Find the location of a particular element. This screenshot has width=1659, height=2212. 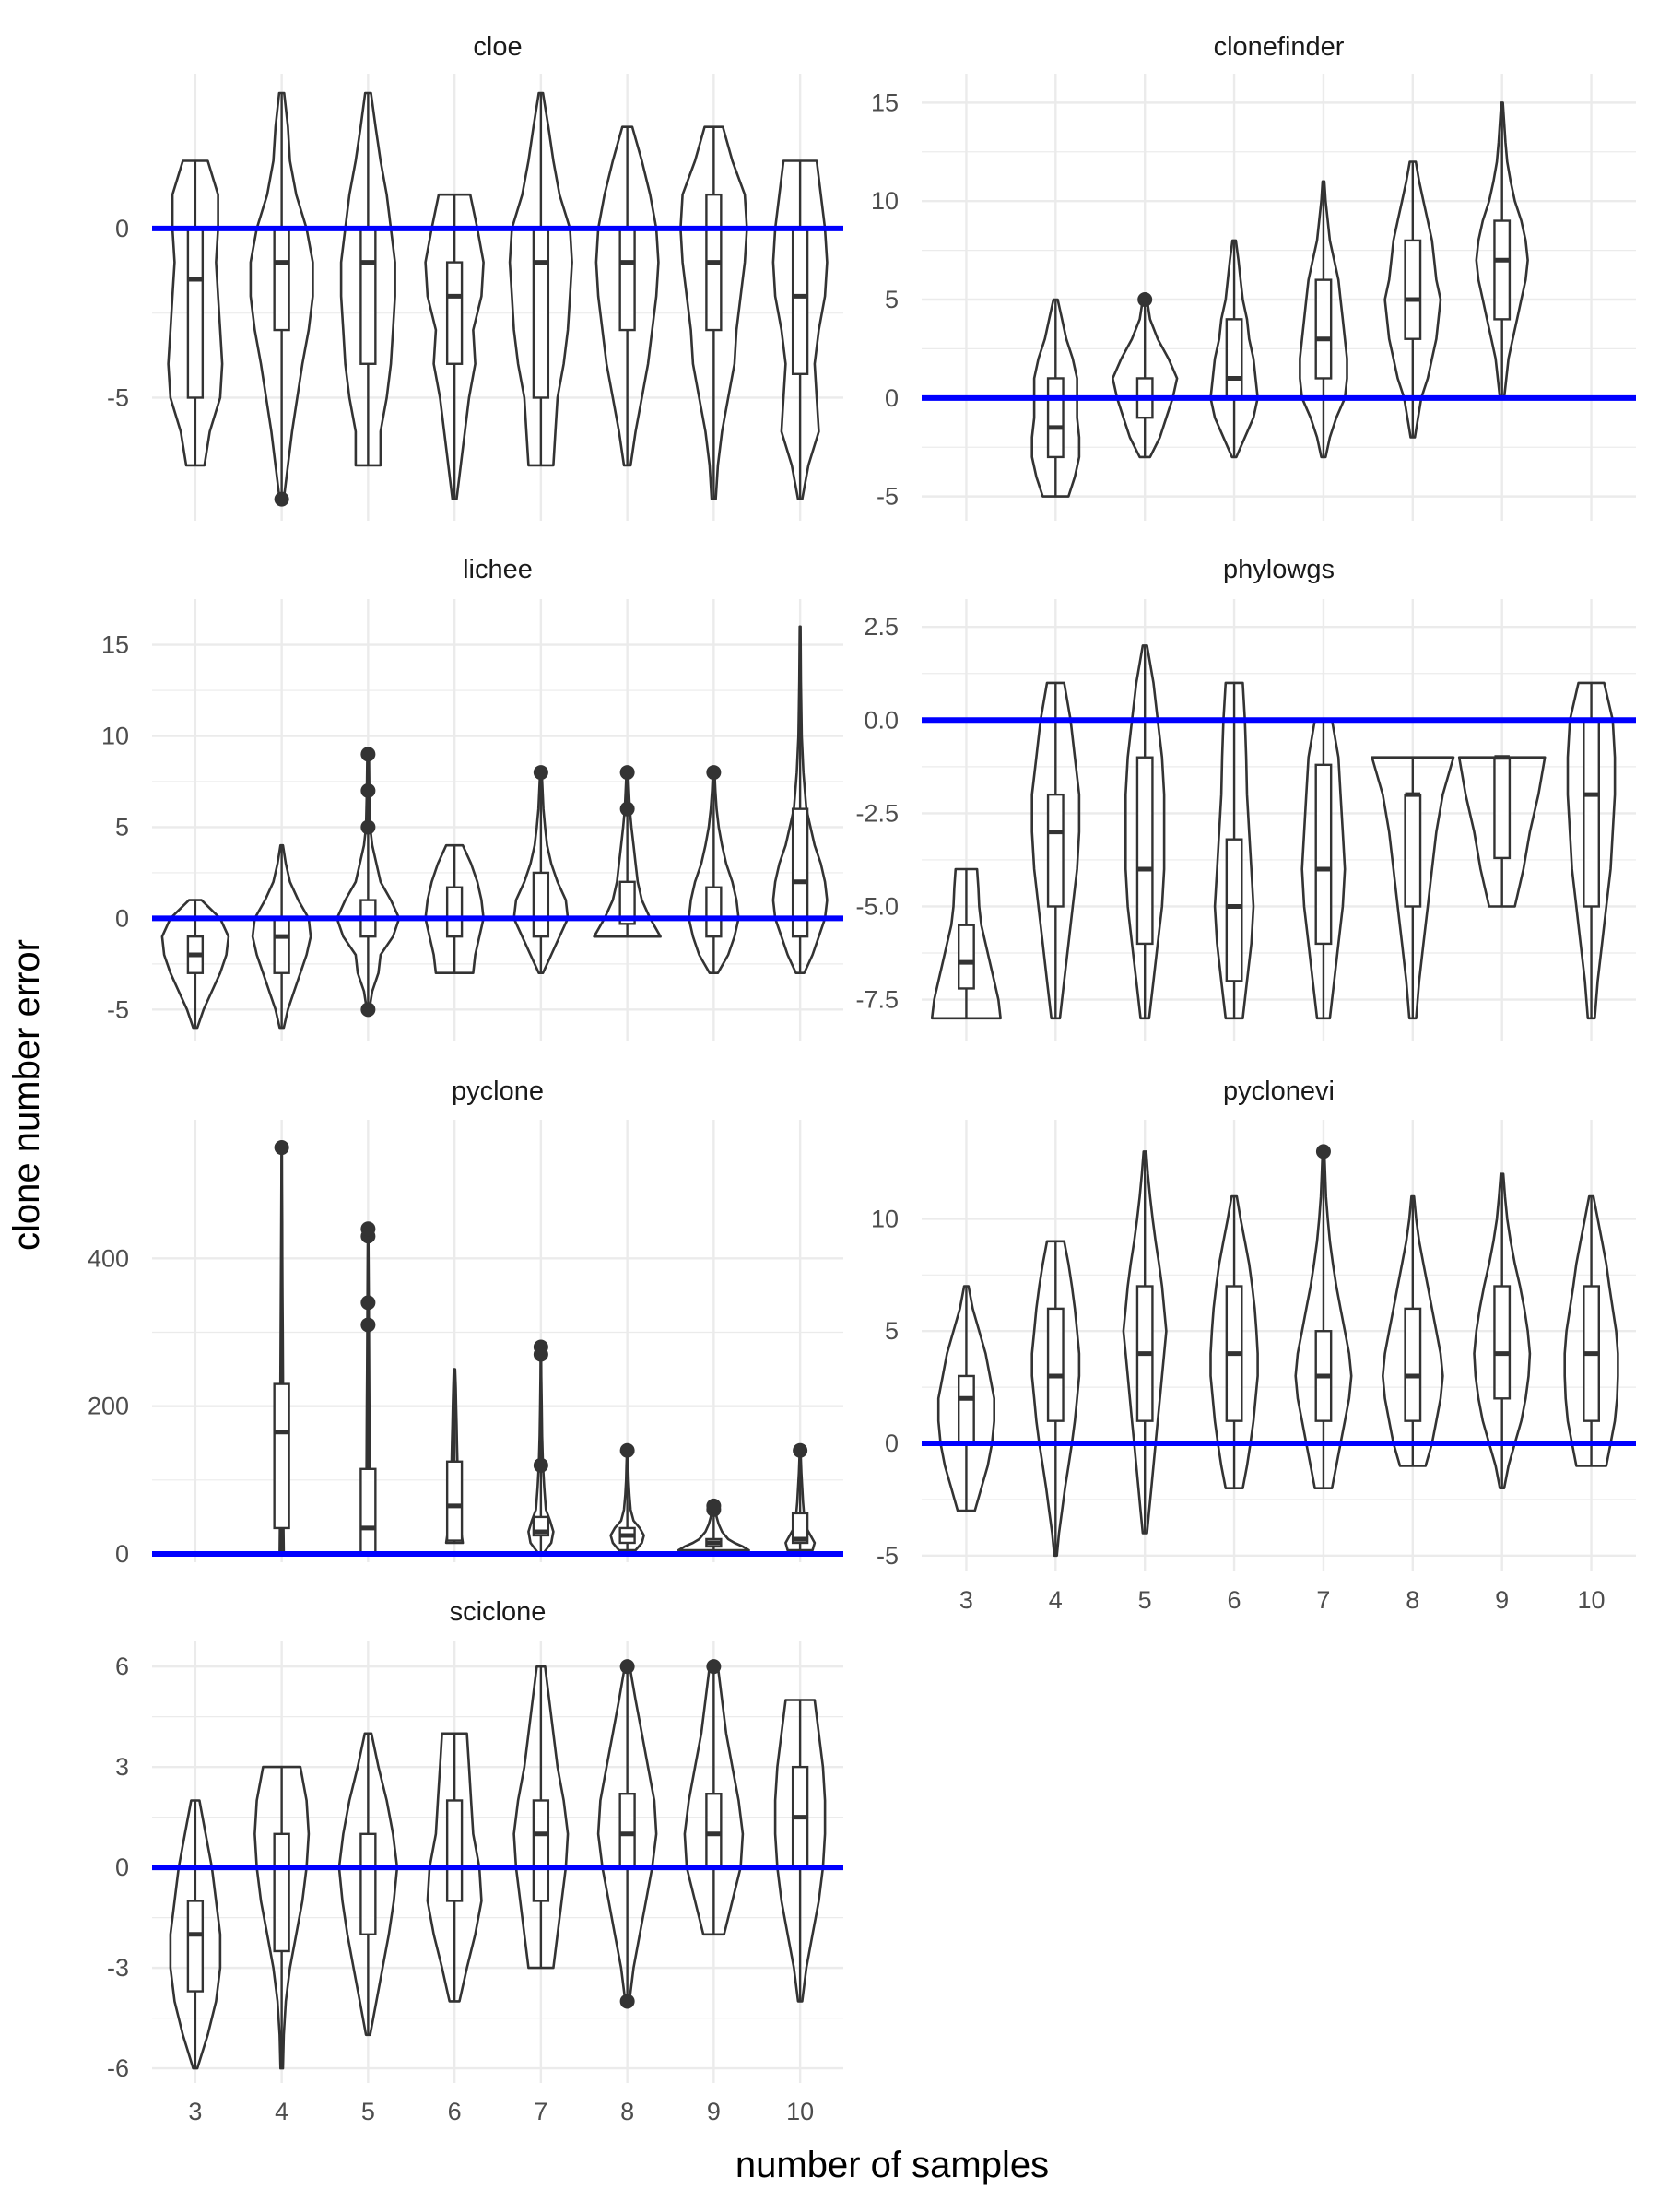

x-tick-label: 7 is located at coordinates (1323, 1600).